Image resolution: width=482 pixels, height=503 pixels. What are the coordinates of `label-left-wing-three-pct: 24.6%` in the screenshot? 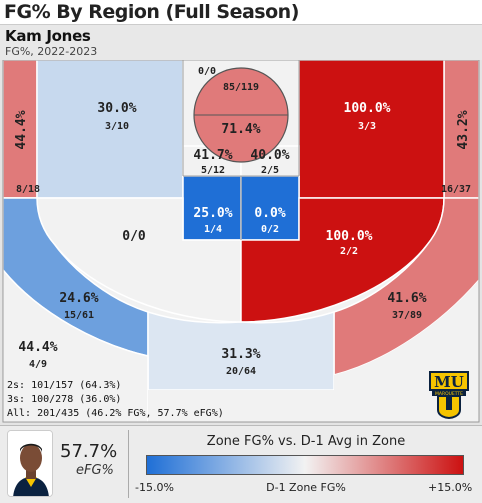 It's located at (78, 298).